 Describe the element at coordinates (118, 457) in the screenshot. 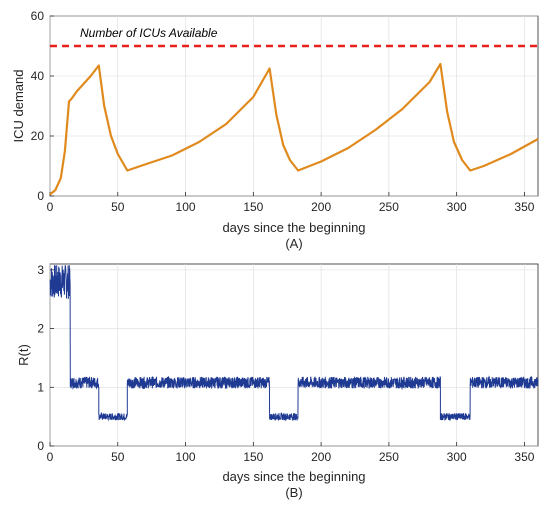

I see `x-tick-label-b: 50` at that location.